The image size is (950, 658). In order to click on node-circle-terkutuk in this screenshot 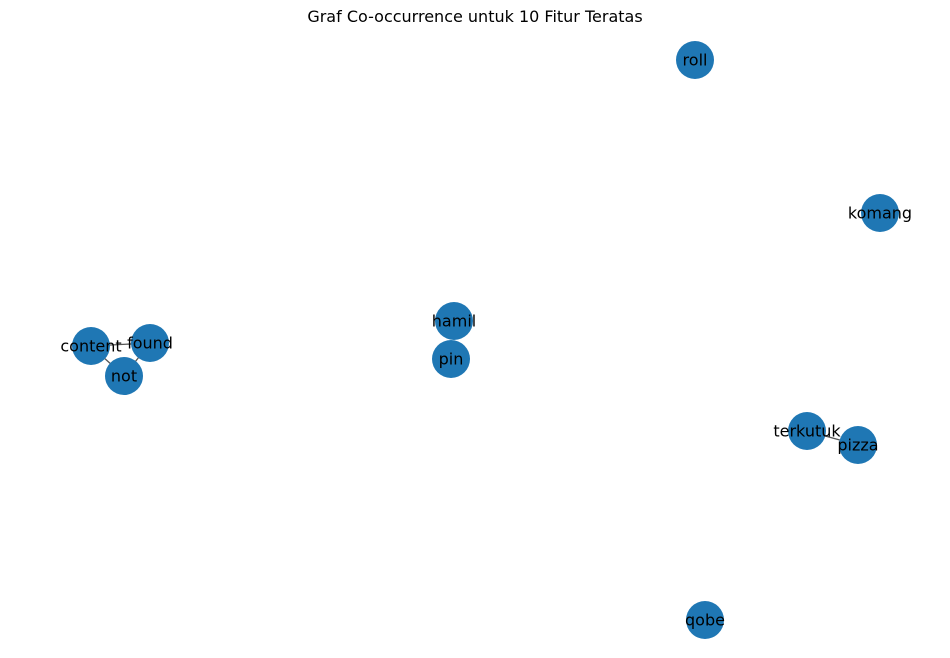, I will do `click(807, 431)`.